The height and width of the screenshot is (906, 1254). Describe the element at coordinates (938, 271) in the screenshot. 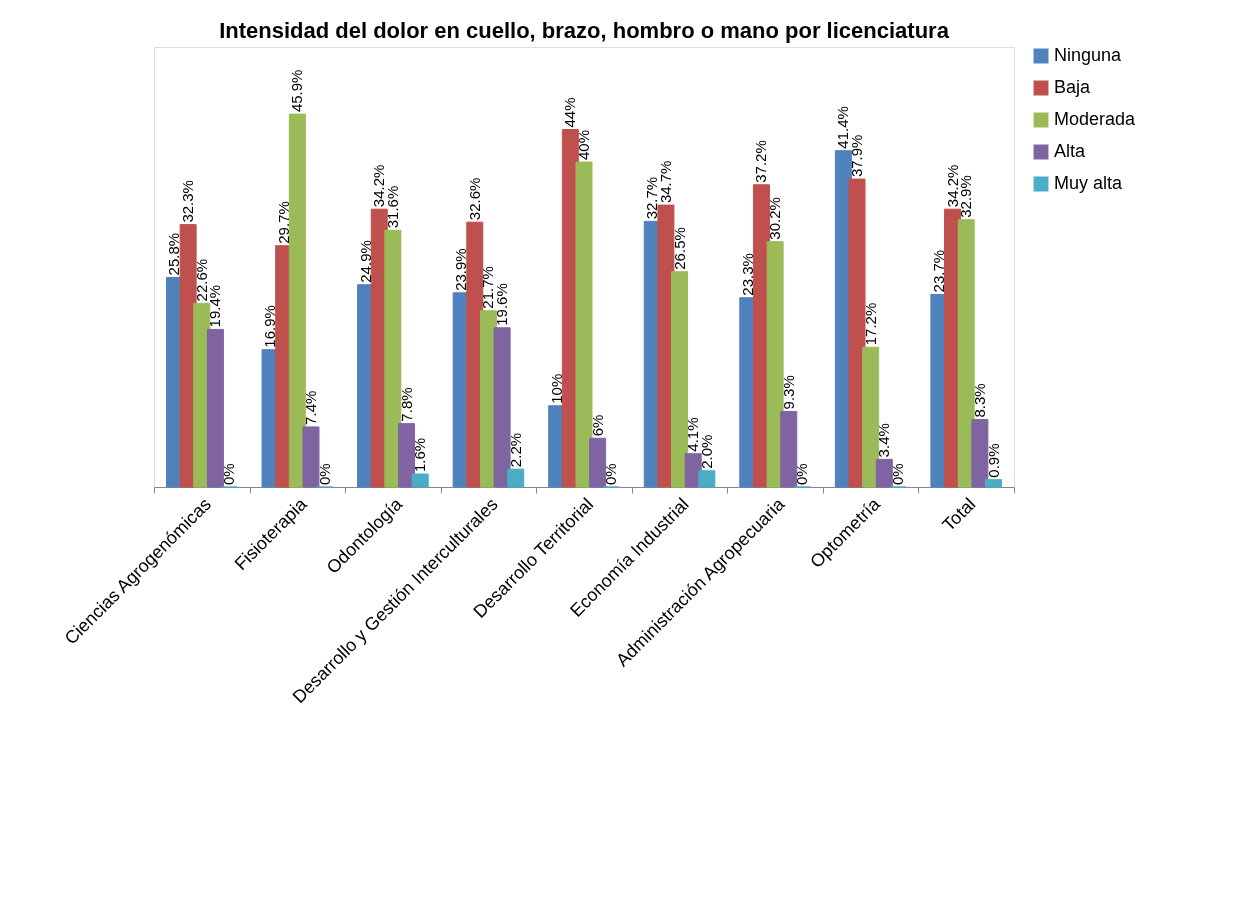

I see `data-label: 23.7%` at that location.